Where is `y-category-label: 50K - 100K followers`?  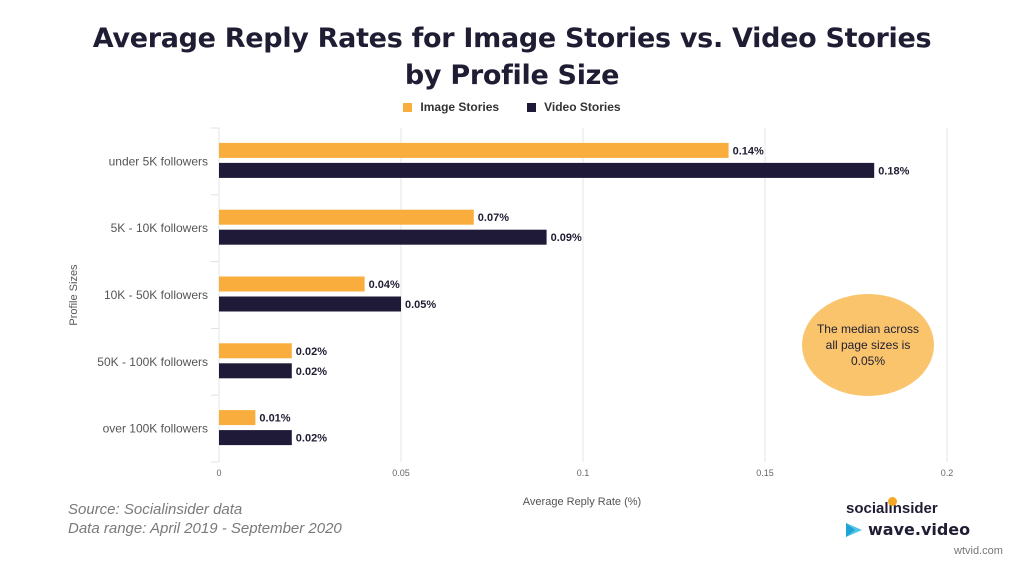 y-category-label: 50K - 100K followers is located at coordinates (152, 362).